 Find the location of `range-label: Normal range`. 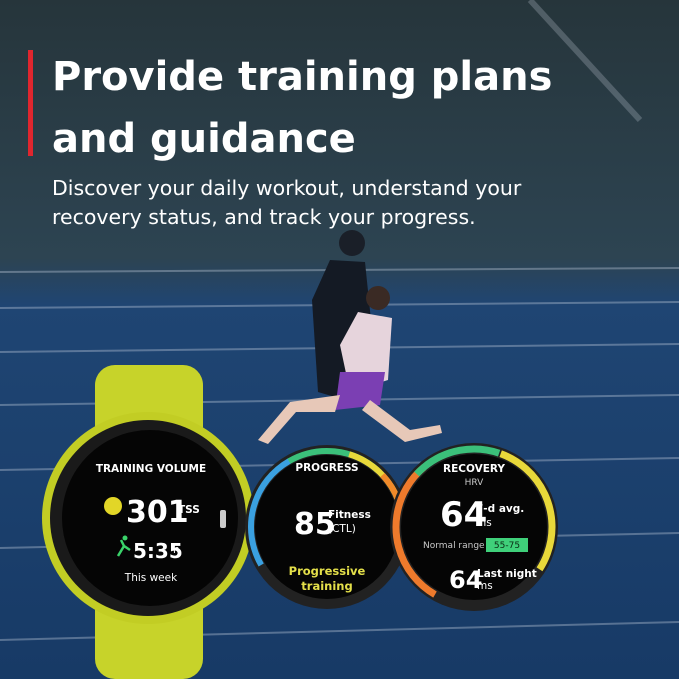

range-label: Normal range is located at coordinates (454, 546).